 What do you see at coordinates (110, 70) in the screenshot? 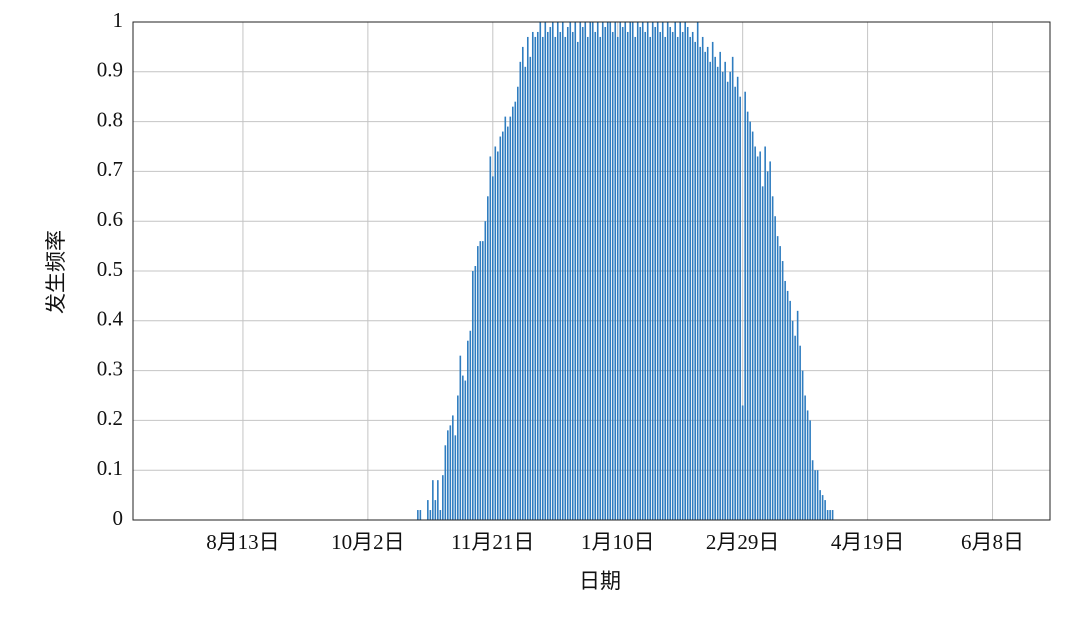
I see `y-tick-label: 0.9` at bounding box center [110, 70].